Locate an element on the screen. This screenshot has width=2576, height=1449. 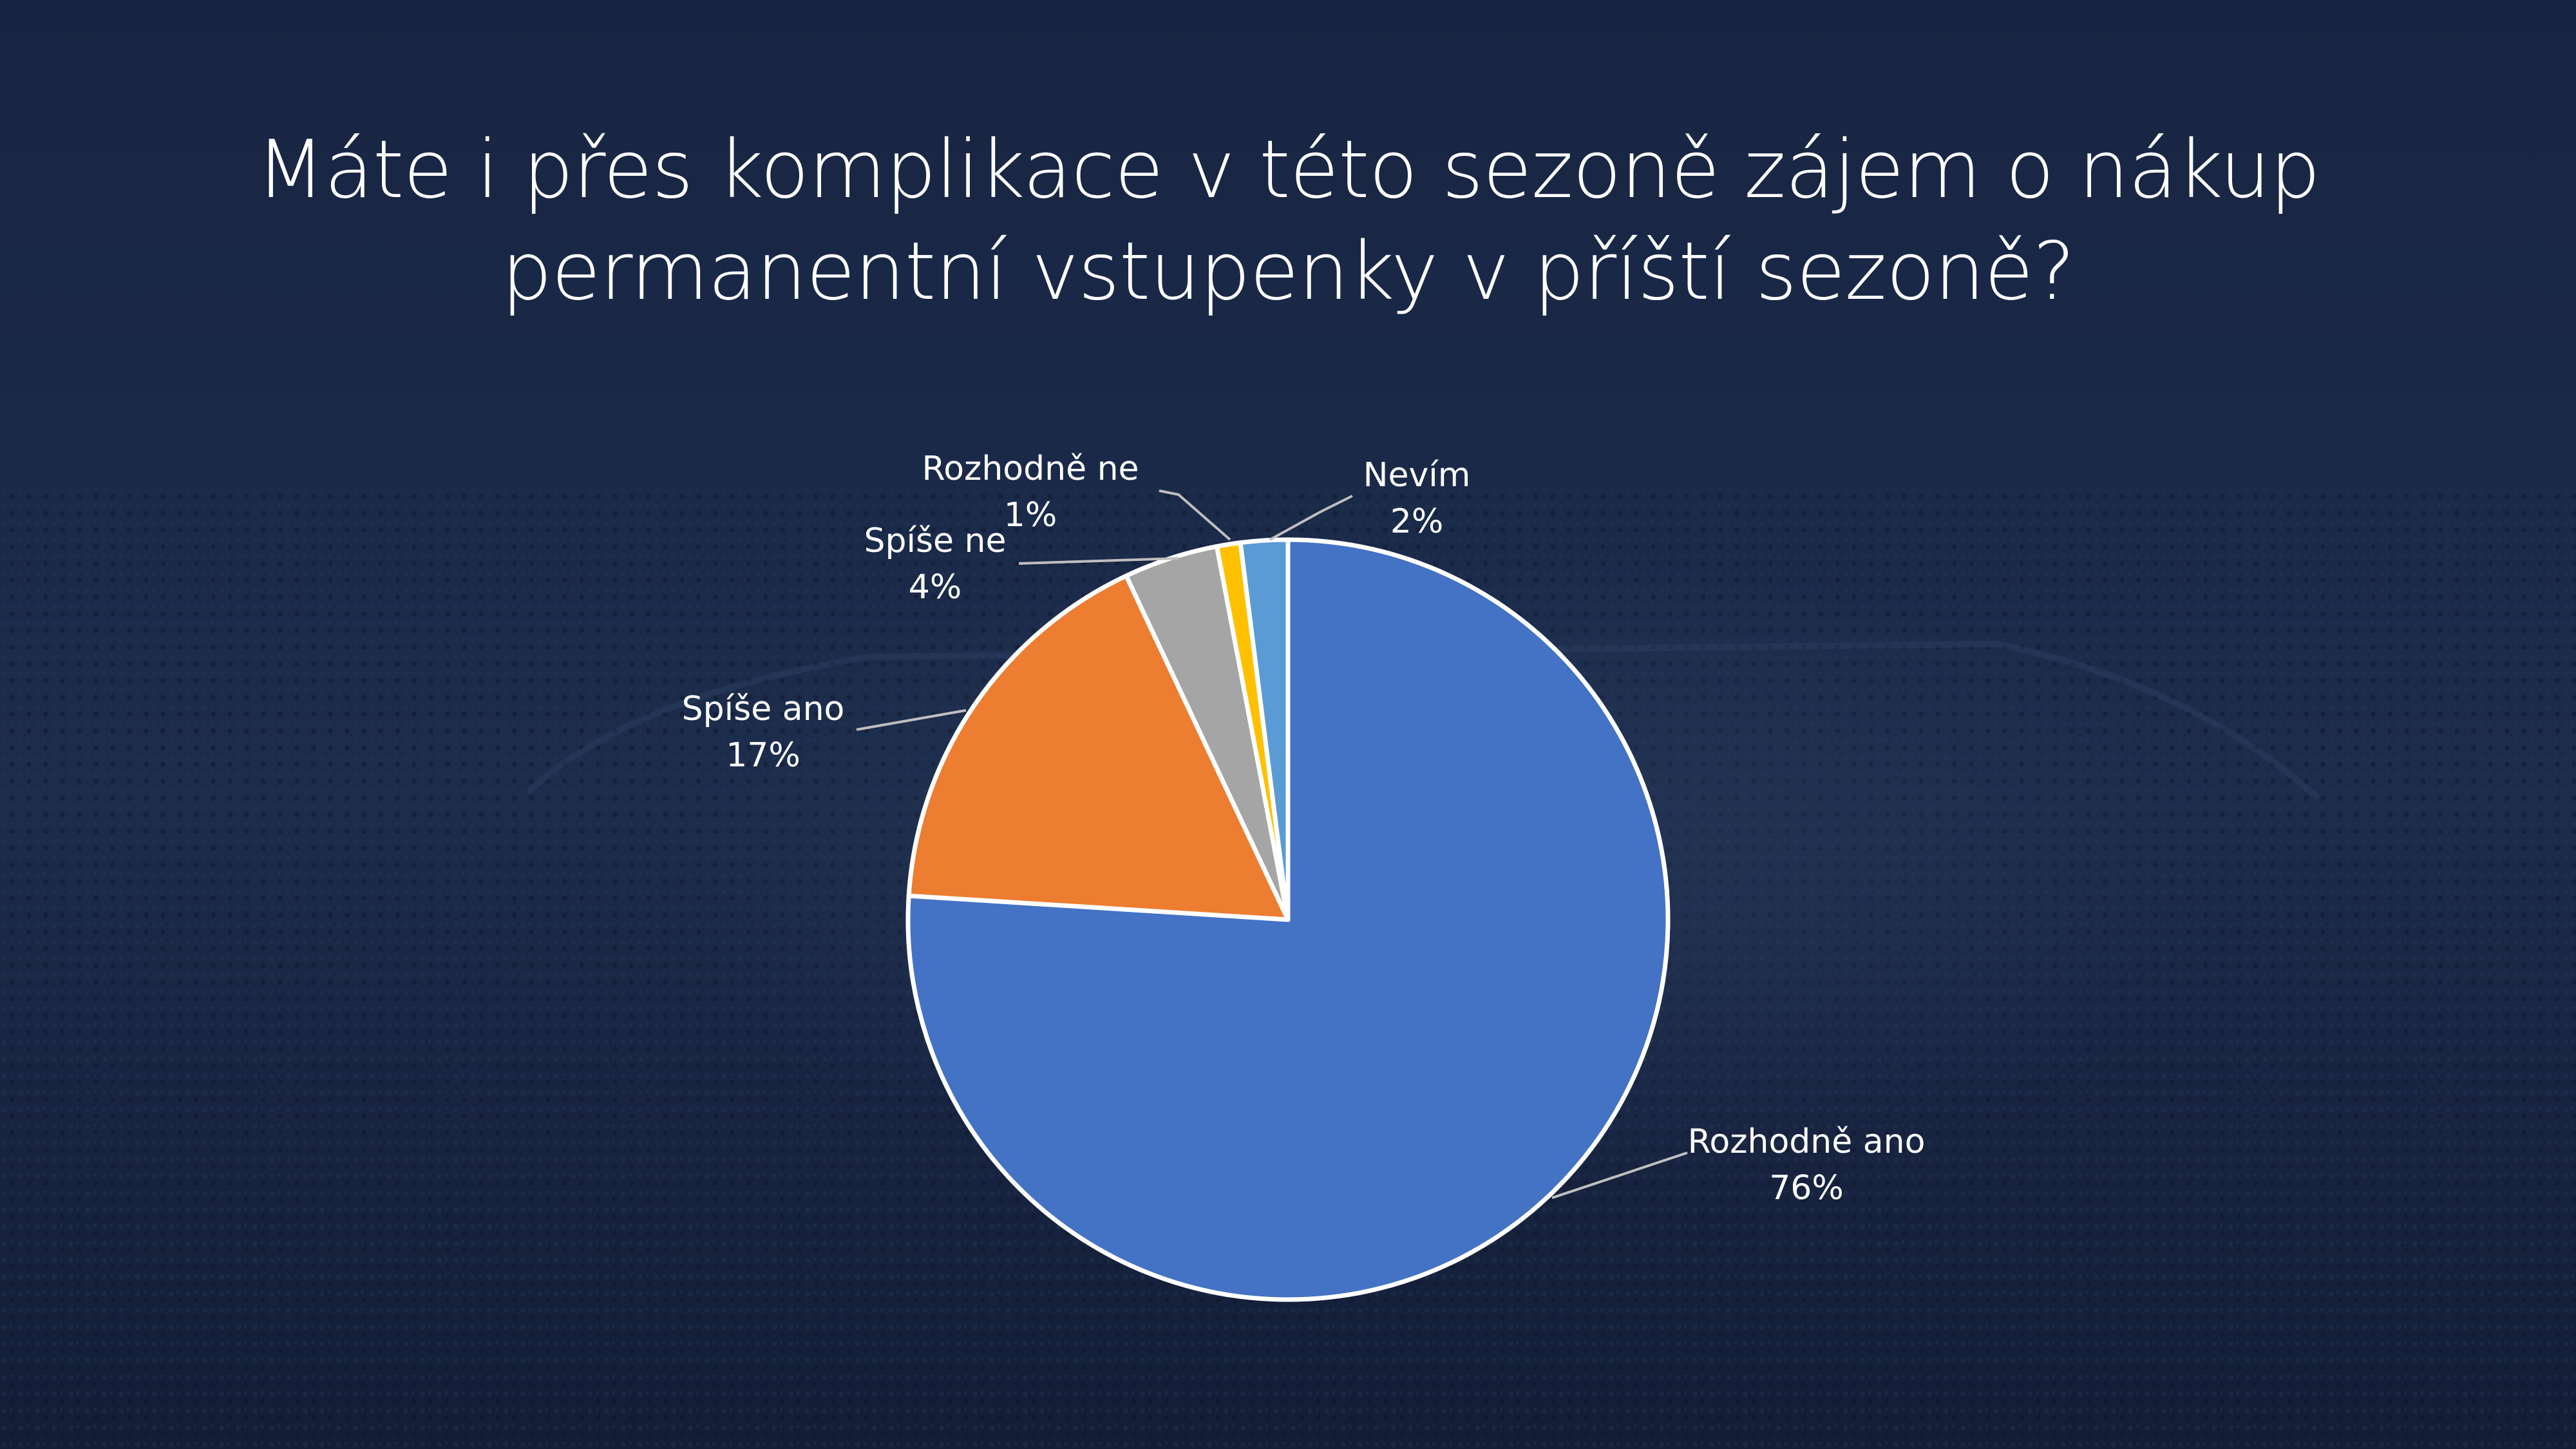
slice-value-label-4: 2% is located at coordinates (1417, 522).